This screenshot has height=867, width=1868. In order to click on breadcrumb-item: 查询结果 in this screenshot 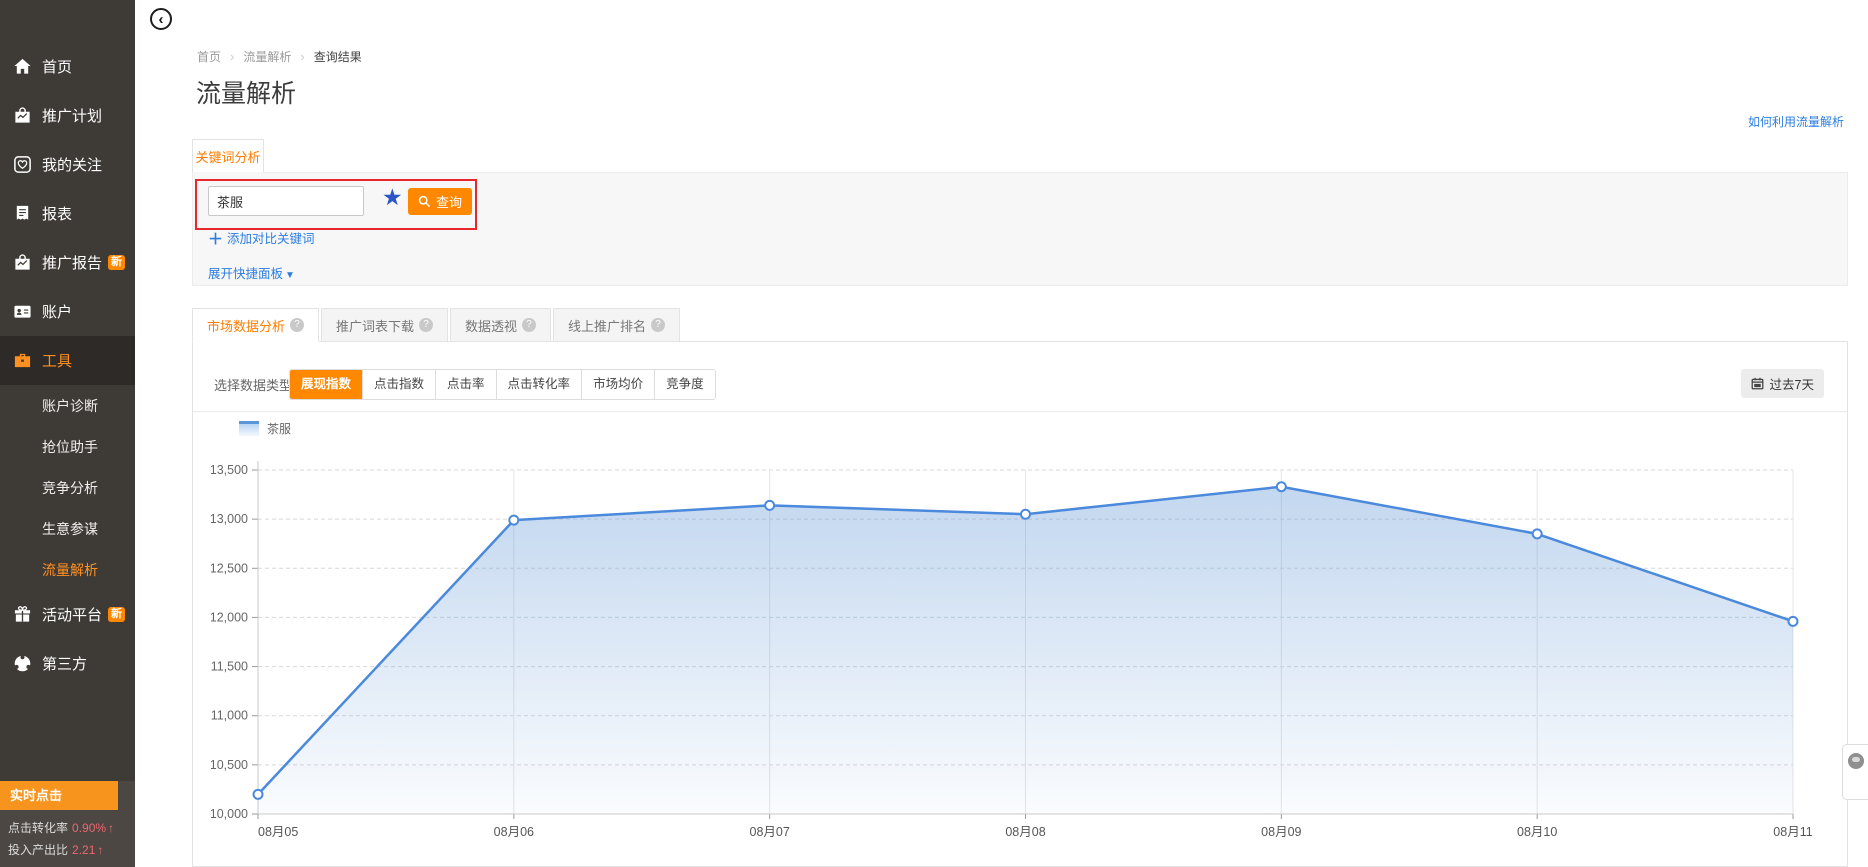, I will do `click(337, 57)`.